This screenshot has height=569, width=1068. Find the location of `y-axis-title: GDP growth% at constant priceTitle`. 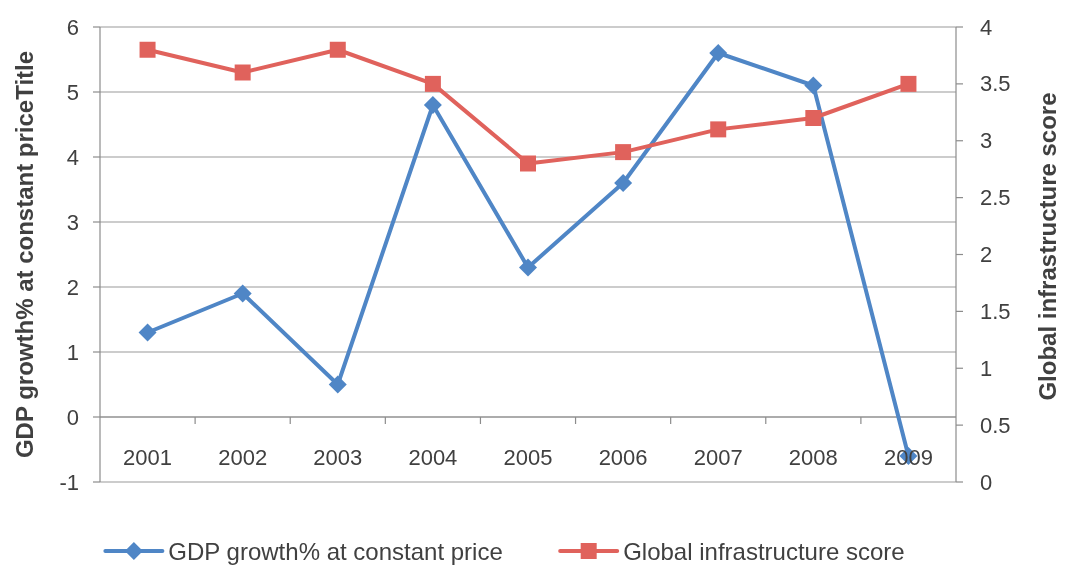

y-axis-title: GDP growth% at constant priceTitle is located at coordinates (24, 254).